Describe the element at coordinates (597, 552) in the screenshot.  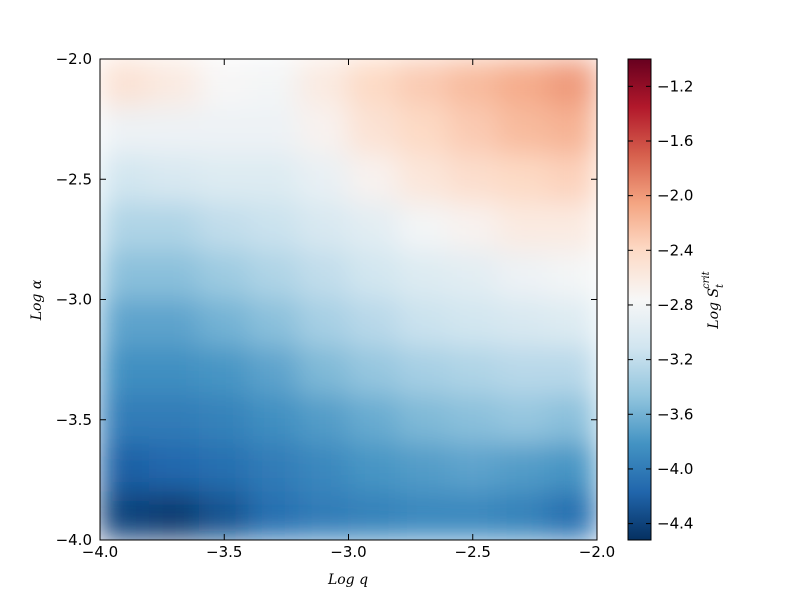
I see `x-tick-label: −2.0` at that location.